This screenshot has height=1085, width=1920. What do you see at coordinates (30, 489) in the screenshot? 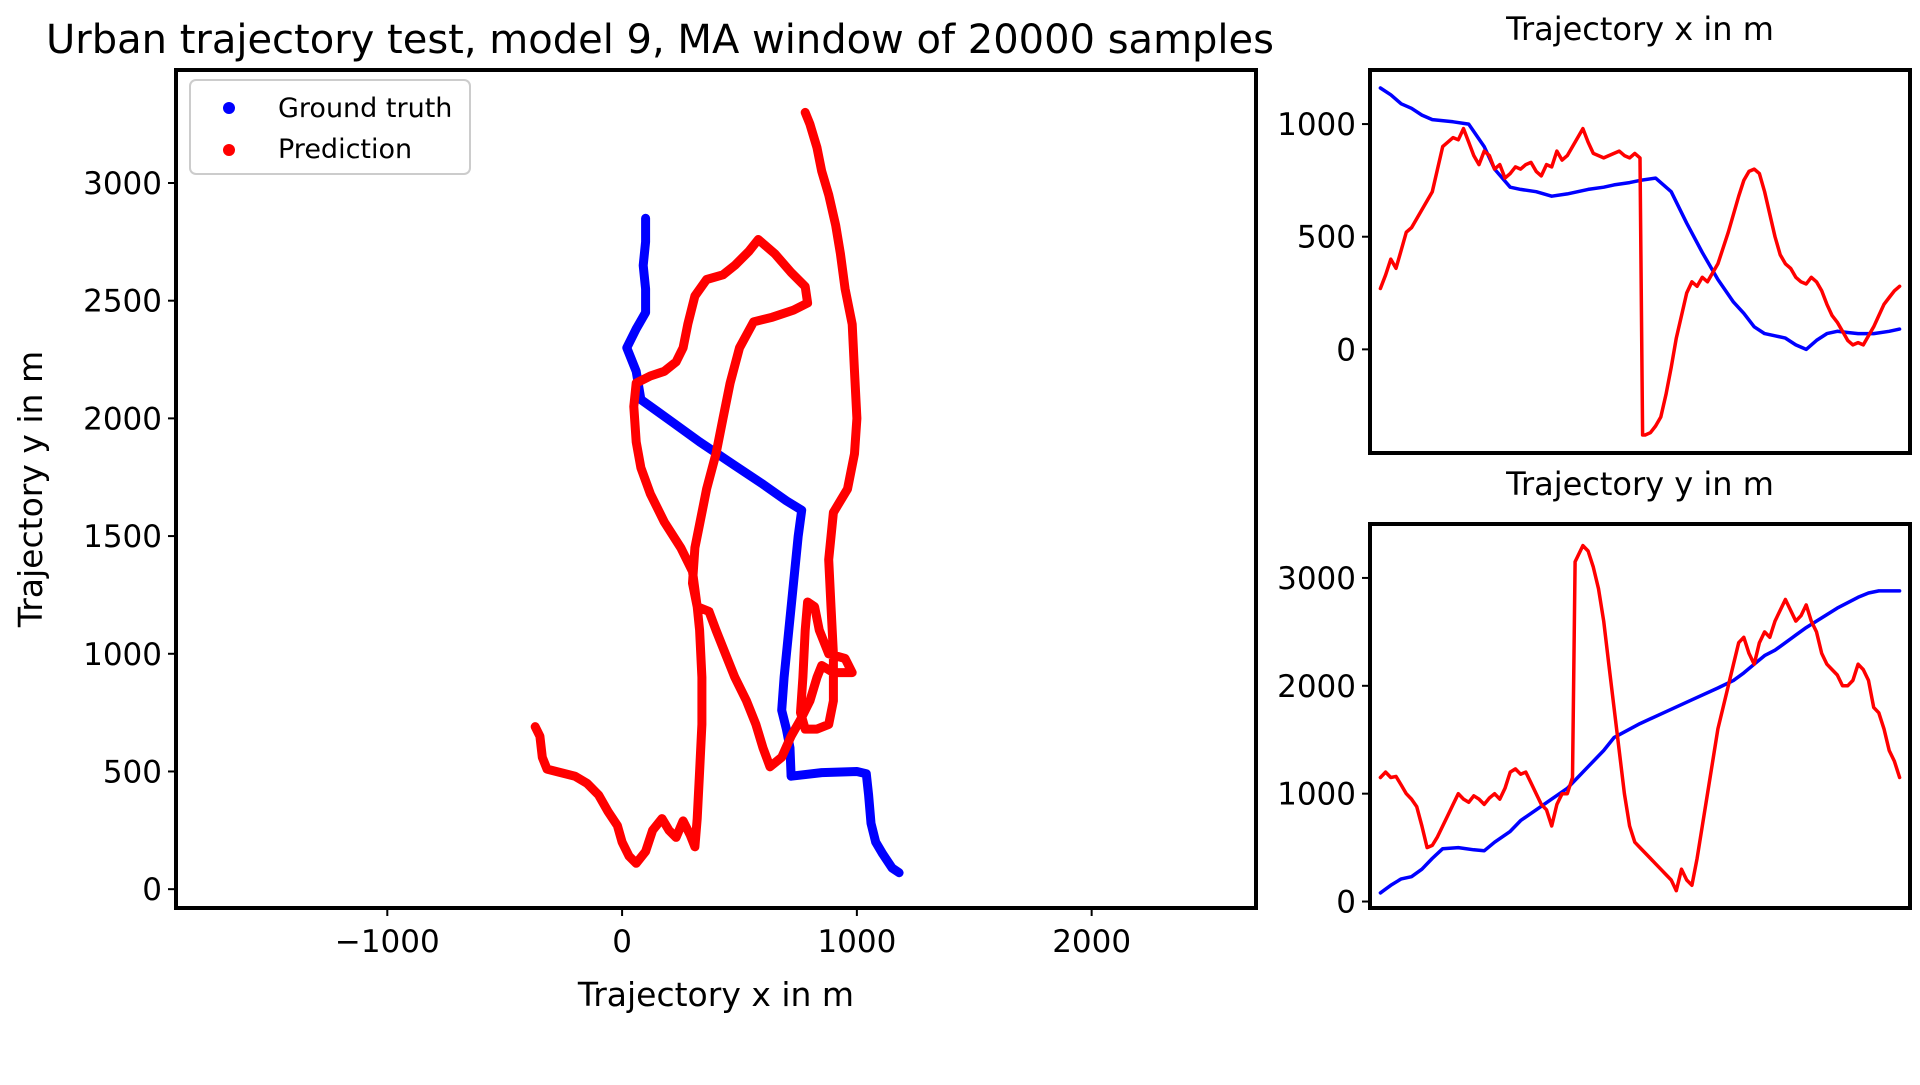
I see `main-y-axis-label: Trajectory y in m` at bounding box center [30, 489].